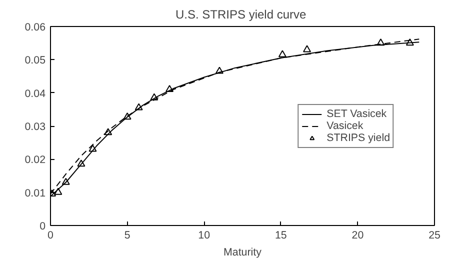 The width and height of the screenshot is (474, 261). What do you see at coordinates (434, 236) in the screenshot?
I see `x-tick-label: 25` at bounding box center [434, 236].